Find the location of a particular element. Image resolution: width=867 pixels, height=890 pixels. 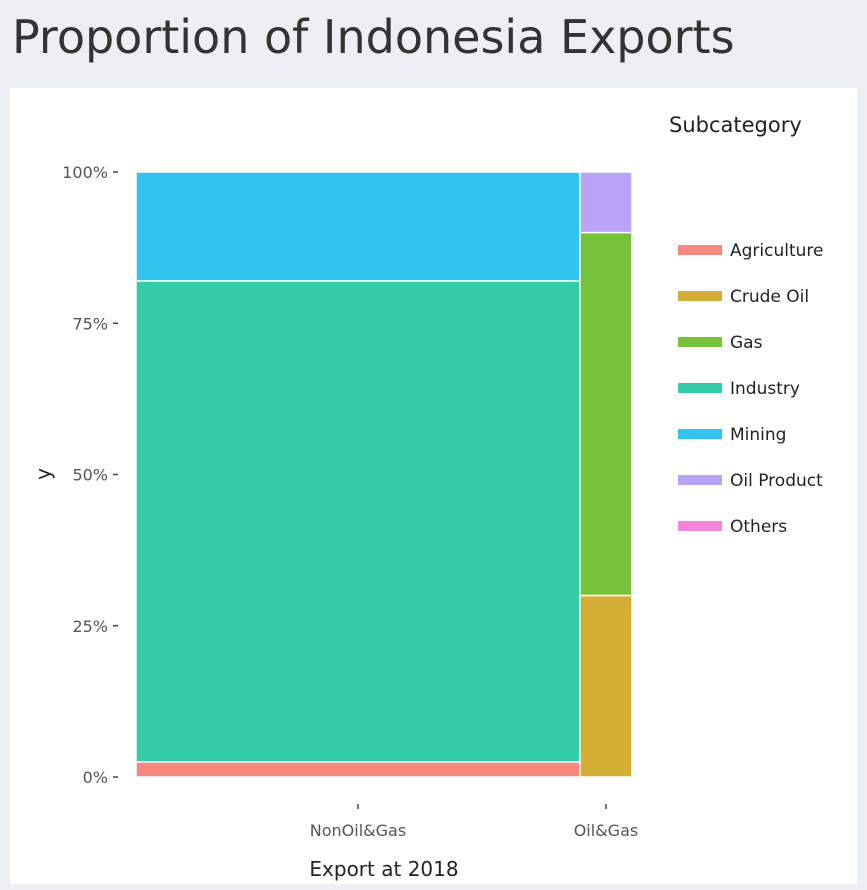

x-axis: NonOil&Gas Oil&Gas is located at coordinates (474, 822).